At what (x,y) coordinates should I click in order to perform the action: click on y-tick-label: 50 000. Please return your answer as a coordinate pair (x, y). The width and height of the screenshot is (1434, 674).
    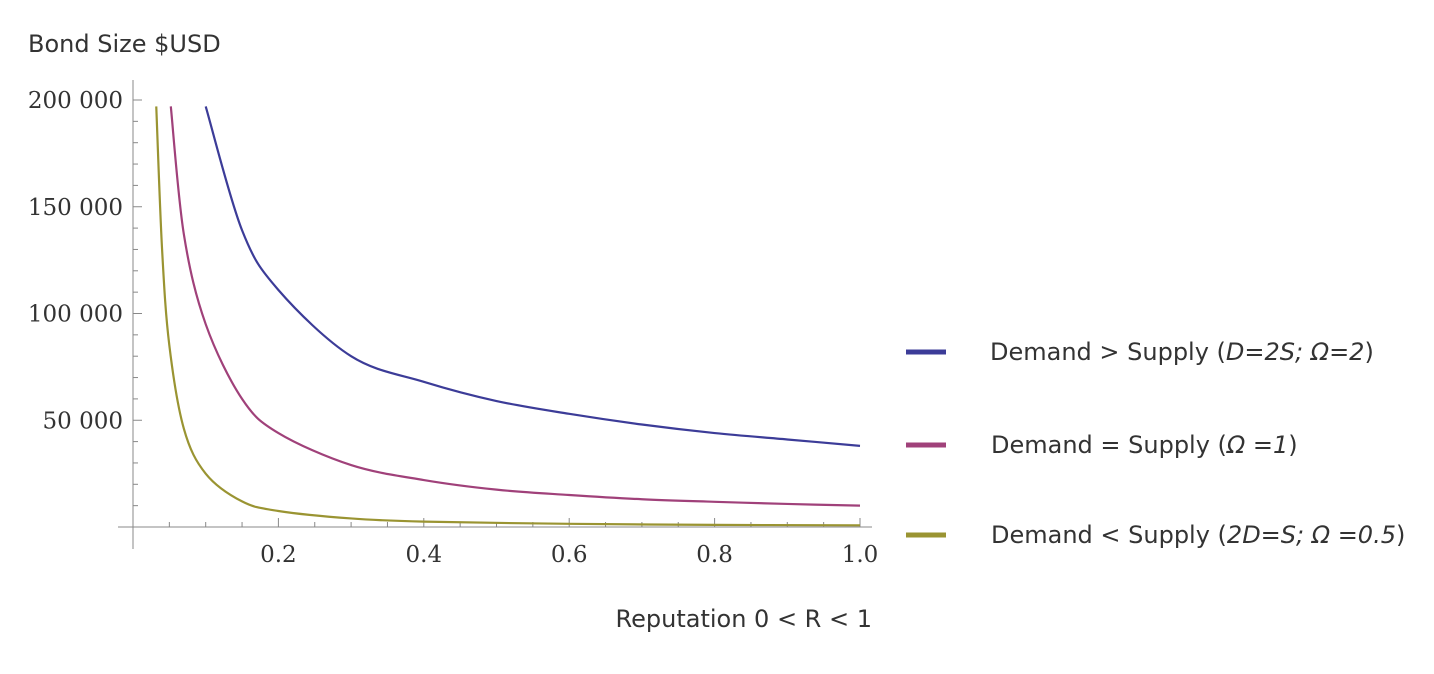
    Looking at the image, I should click on (83, 421).